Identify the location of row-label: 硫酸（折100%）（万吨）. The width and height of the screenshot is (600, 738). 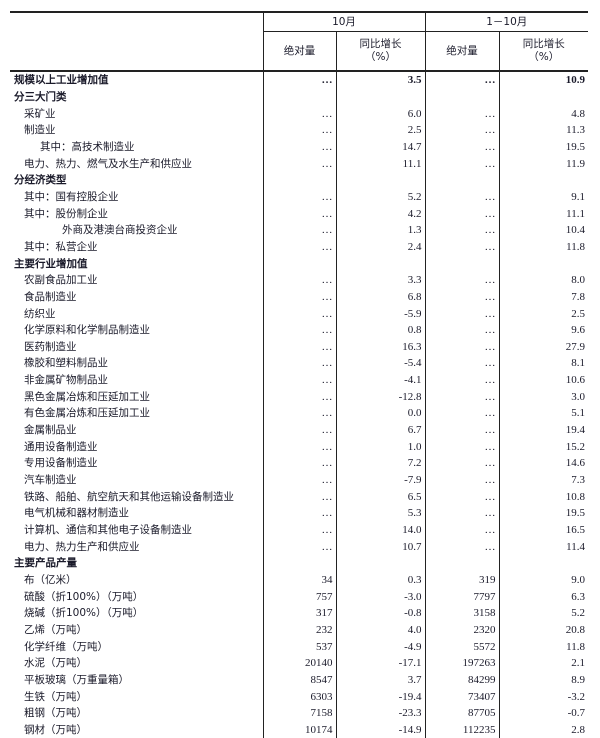
(84, 596).